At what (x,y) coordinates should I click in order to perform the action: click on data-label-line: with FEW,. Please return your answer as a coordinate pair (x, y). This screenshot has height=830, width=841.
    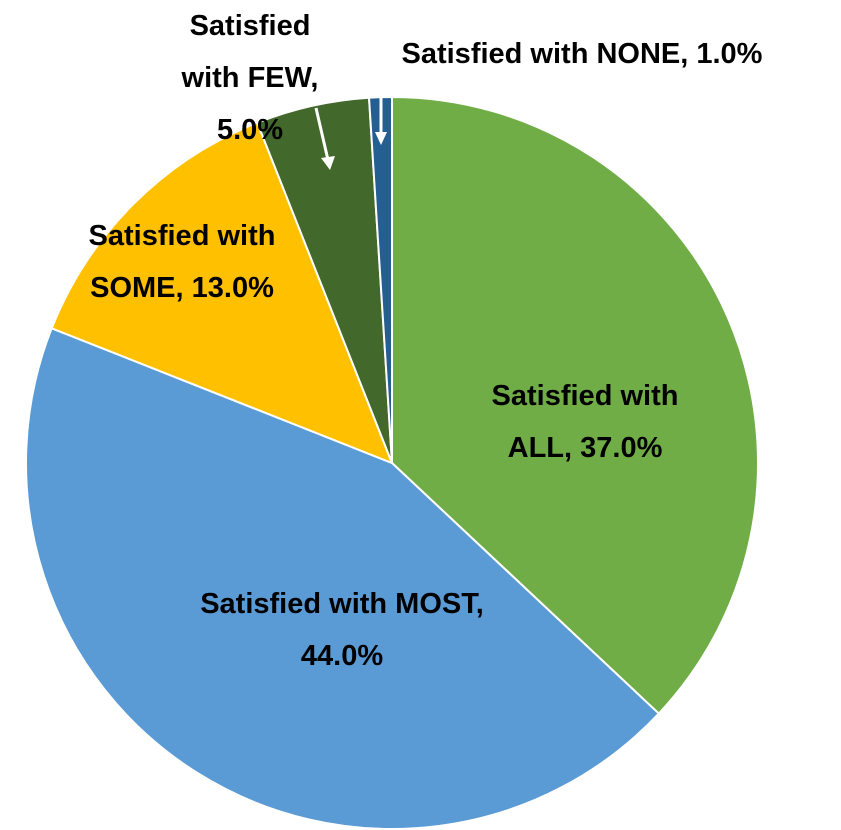
    Looking at the image, I should click on (250, 78).